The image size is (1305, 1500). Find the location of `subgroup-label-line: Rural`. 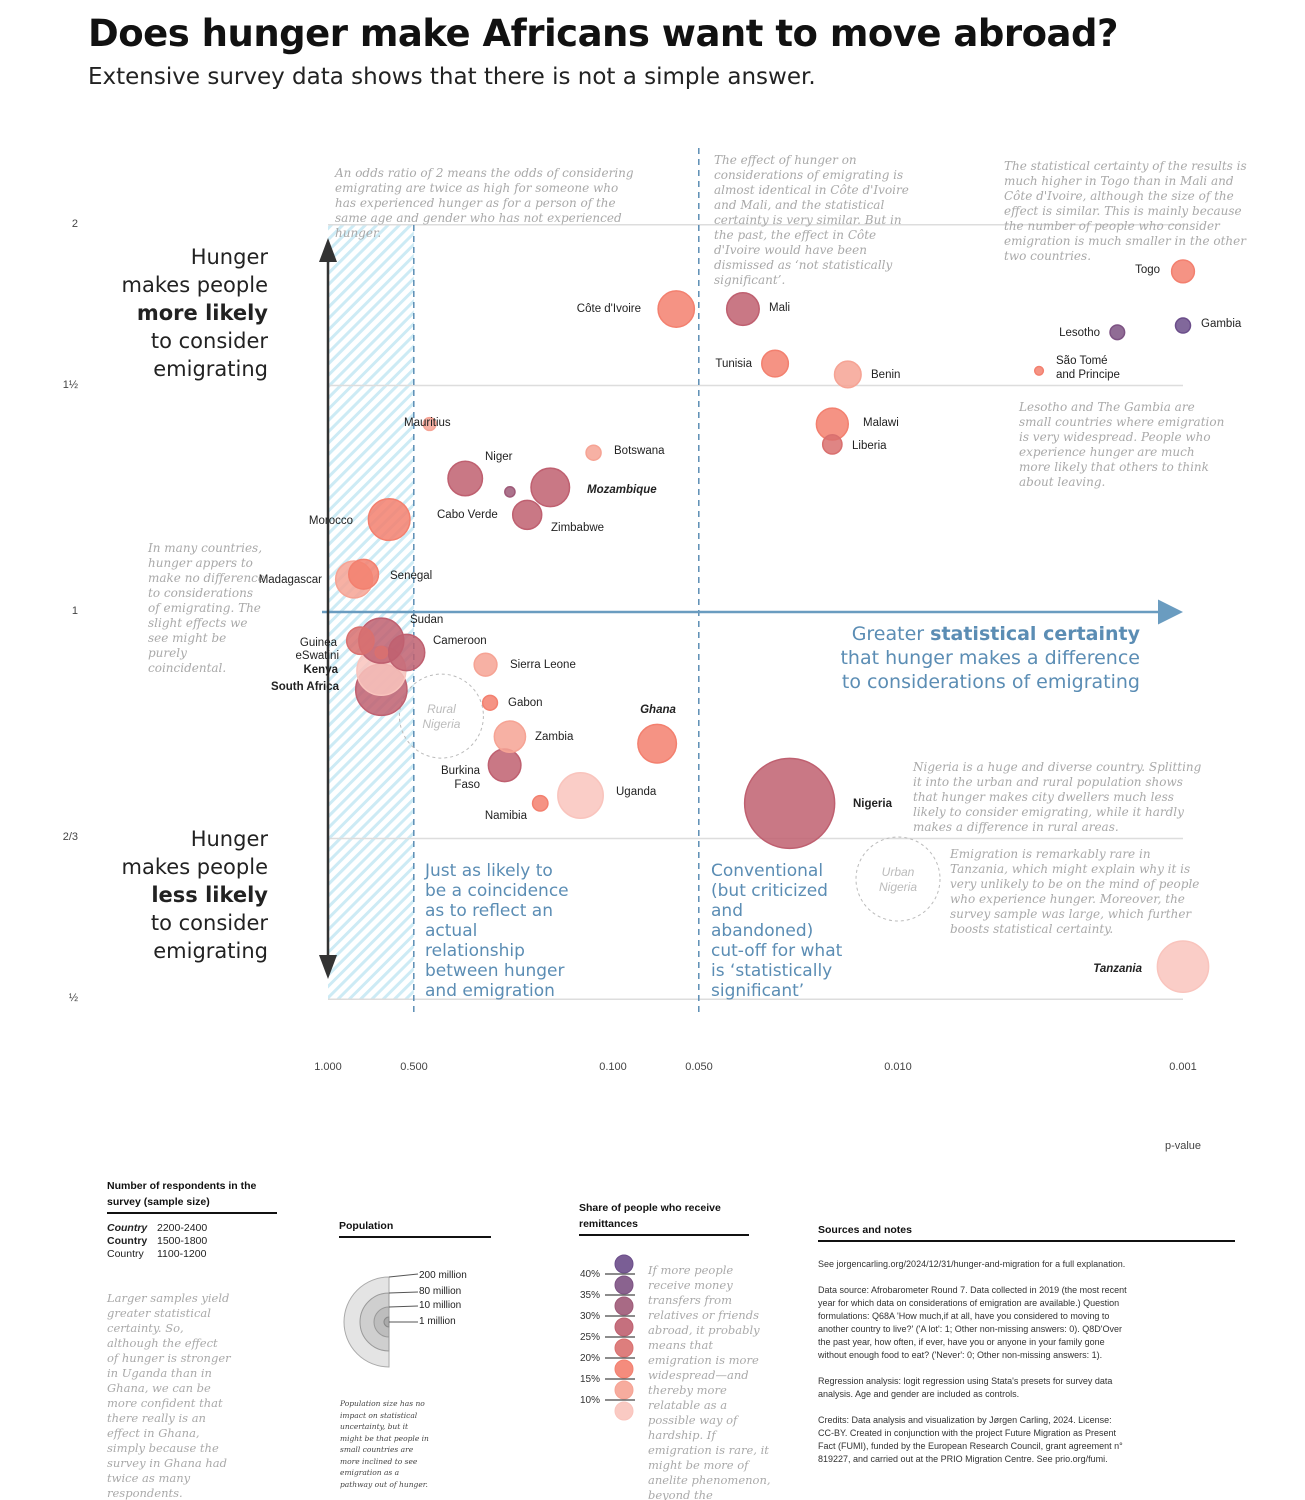

subgroup-label-line: Rural is located at coordinates (441, 709).